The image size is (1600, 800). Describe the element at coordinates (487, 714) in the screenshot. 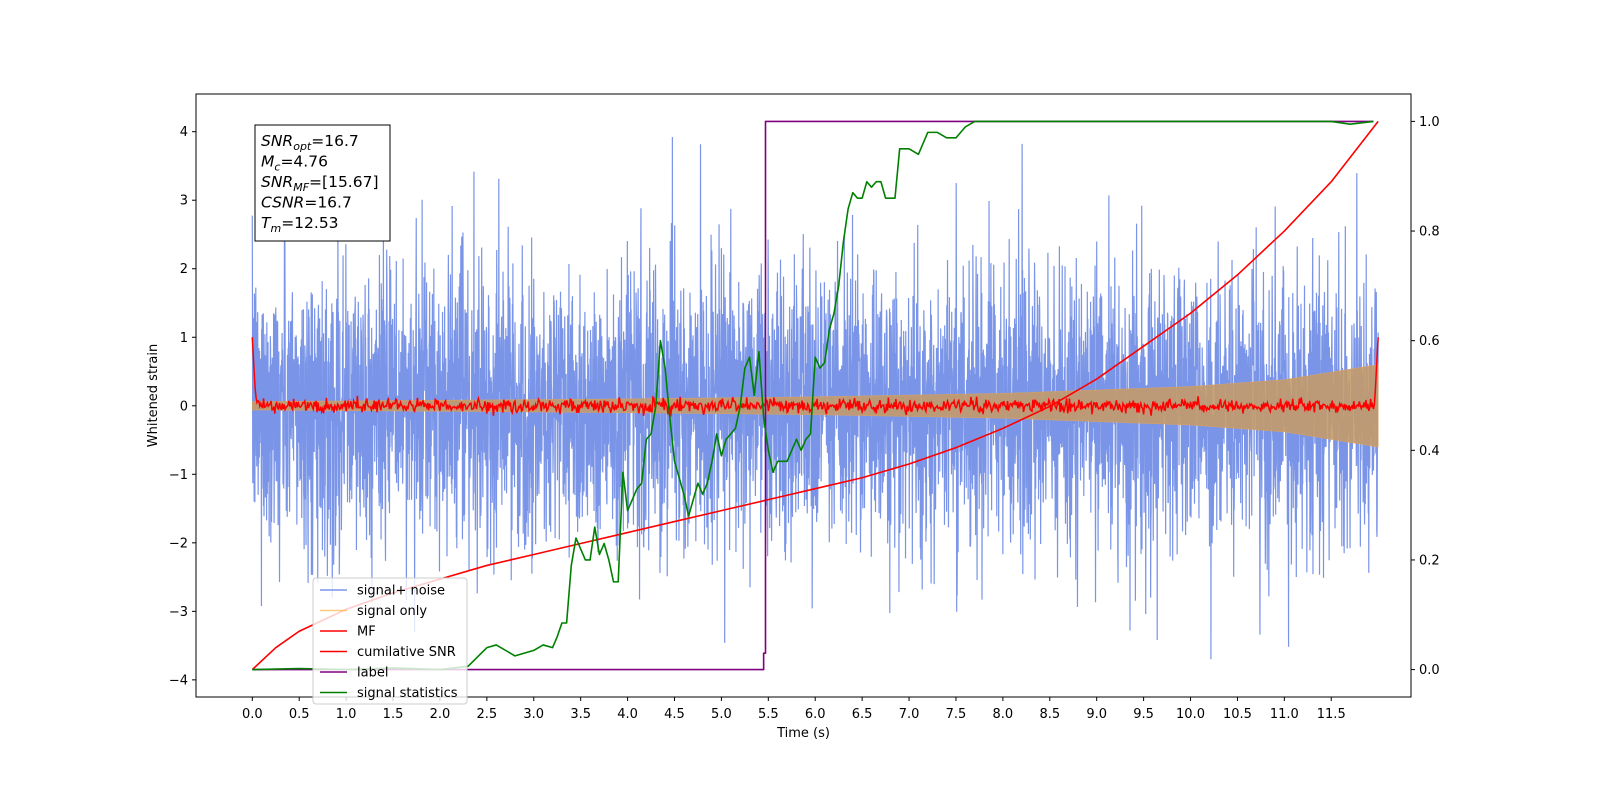

I see `x-tick-label: 2.5` at that location.